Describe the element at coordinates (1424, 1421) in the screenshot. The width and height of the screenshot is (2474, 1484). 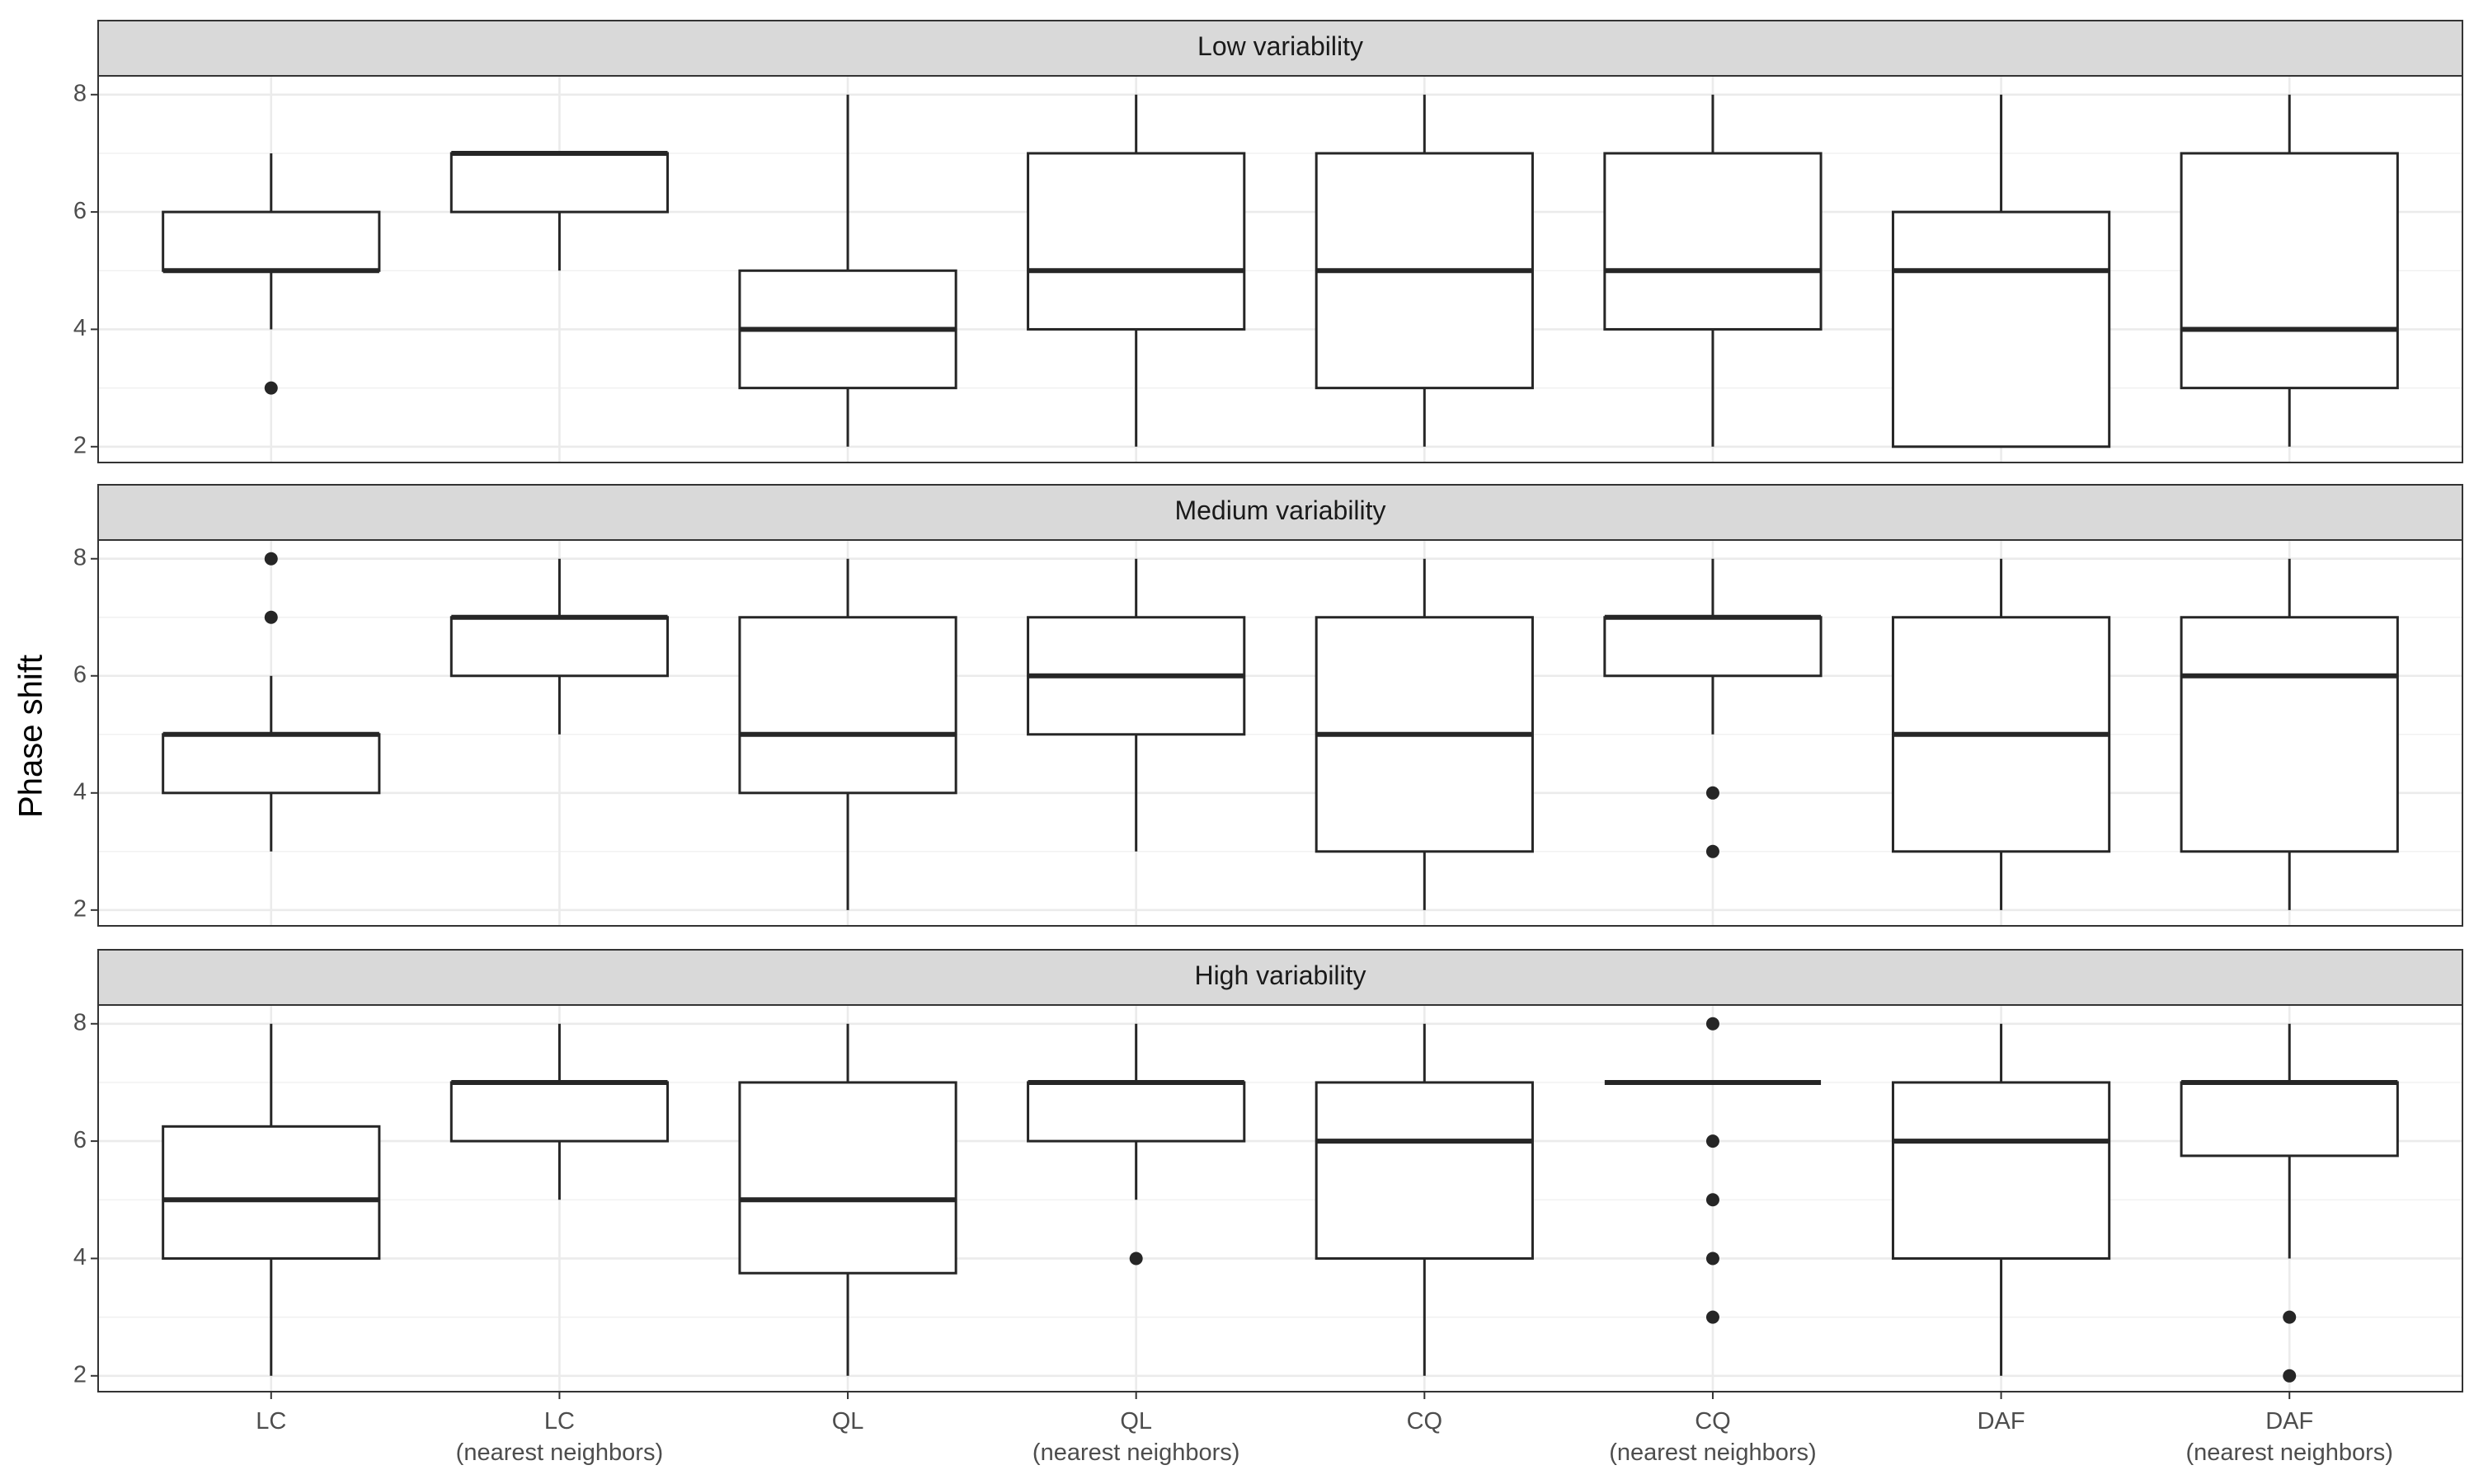
I see `x-tick-label: CQ` at that location.